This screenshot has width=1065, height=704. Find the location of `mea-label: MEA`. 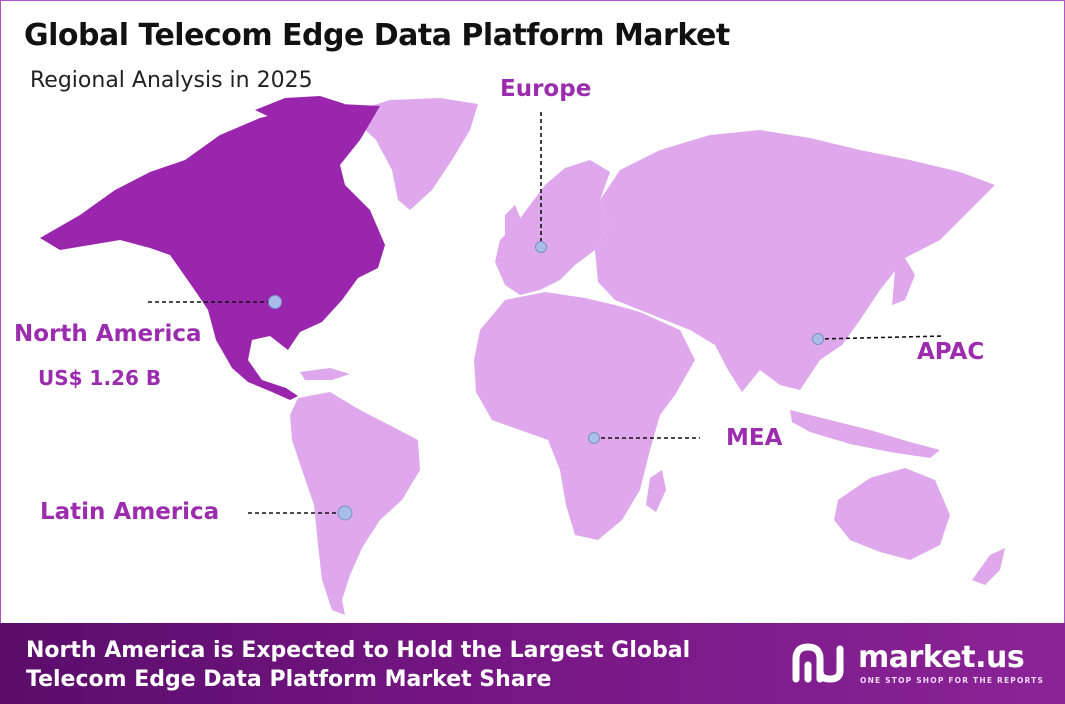

mea-label: MEA is located at coordinates (754, 438).